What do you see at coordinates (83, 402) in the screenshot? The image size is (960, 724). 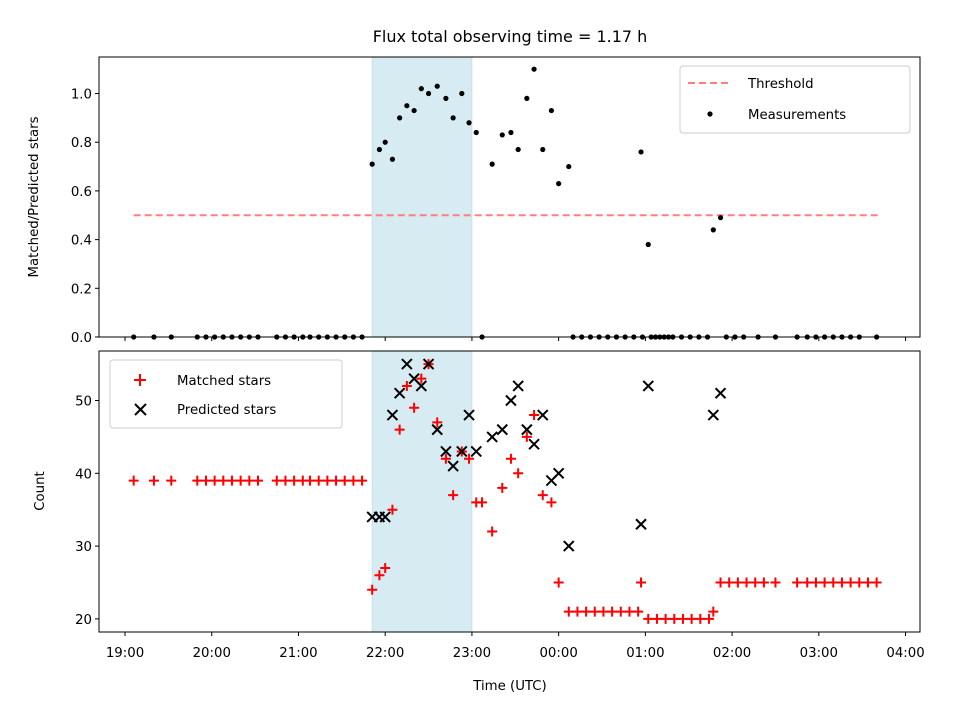 I see `bottom-y-tick-label: 50` at bounding box center [83, 402].